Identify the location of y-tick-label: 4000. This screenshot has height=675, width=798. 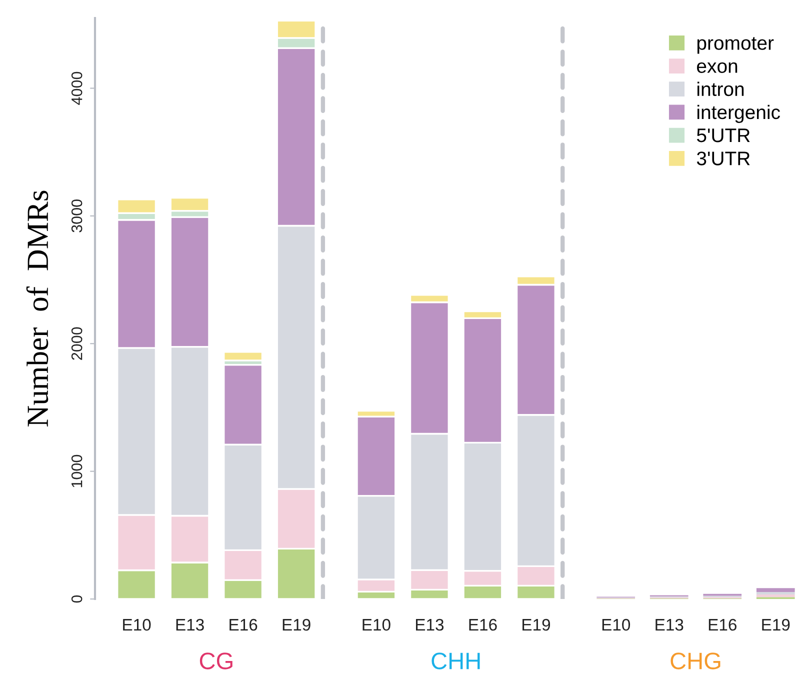
(76, 88).